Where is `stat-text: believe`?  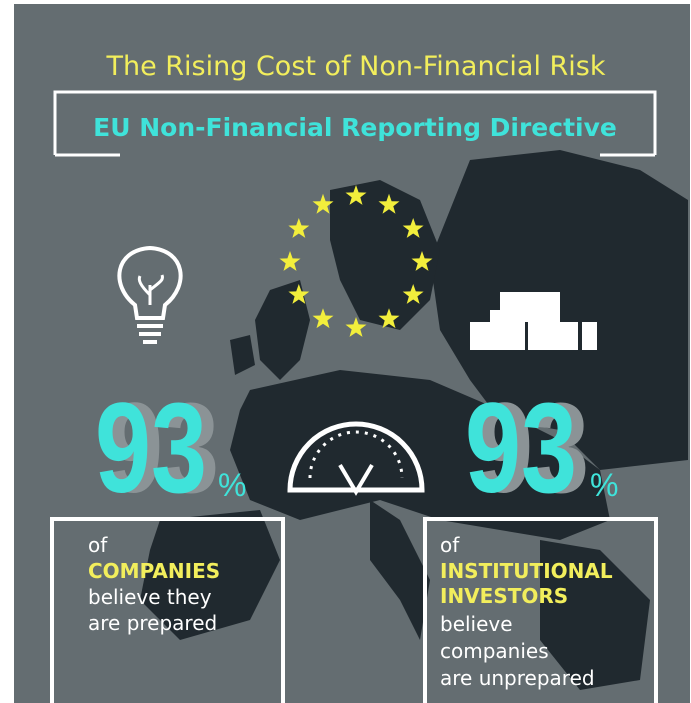 stat-text: believe is located at coordinates (476, 624).